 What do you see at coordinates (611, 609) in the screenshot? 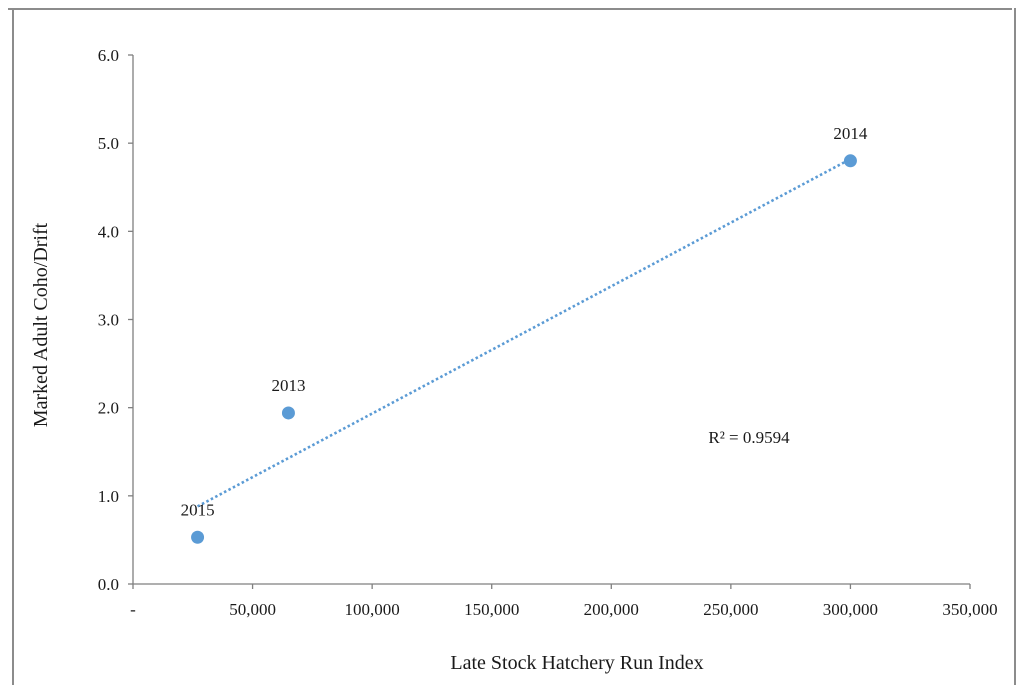
I see `x-tick-label: 200,000` at bounding box center [611, 609].